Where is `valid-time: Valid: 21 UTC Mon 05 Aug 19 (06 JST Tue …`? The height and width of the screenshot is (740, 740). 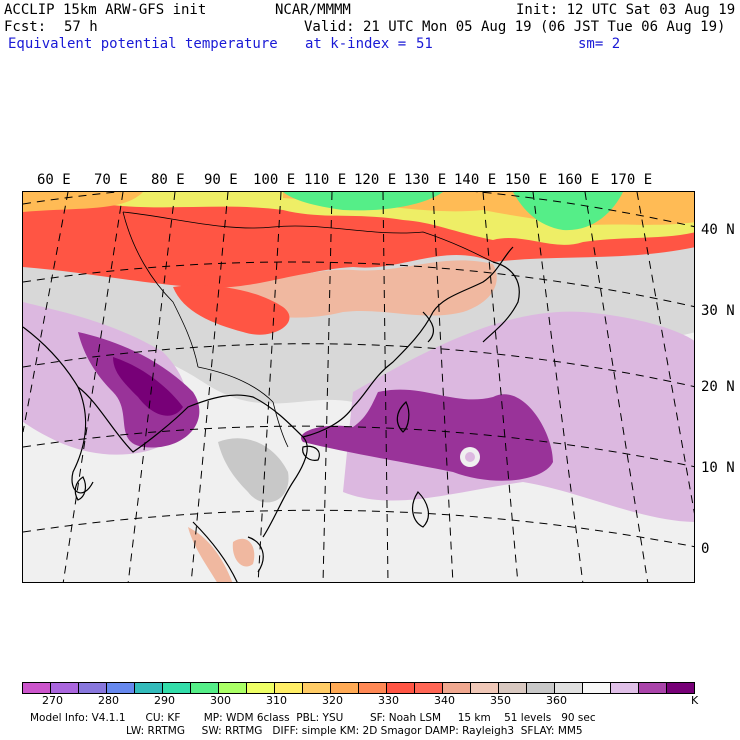
valid-time: Valid: 21 UTC Mon 05 Aug 19 (06 JST Tue … is located at coordinates (515, 27).